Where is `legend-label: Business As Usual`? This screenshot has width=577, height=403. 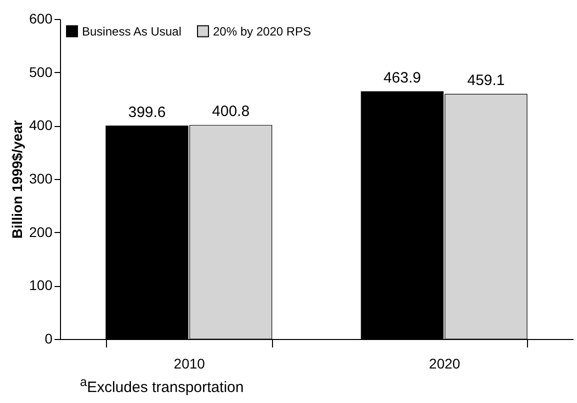
legend-label: Business As Usual is located at coordinates (132, 31).